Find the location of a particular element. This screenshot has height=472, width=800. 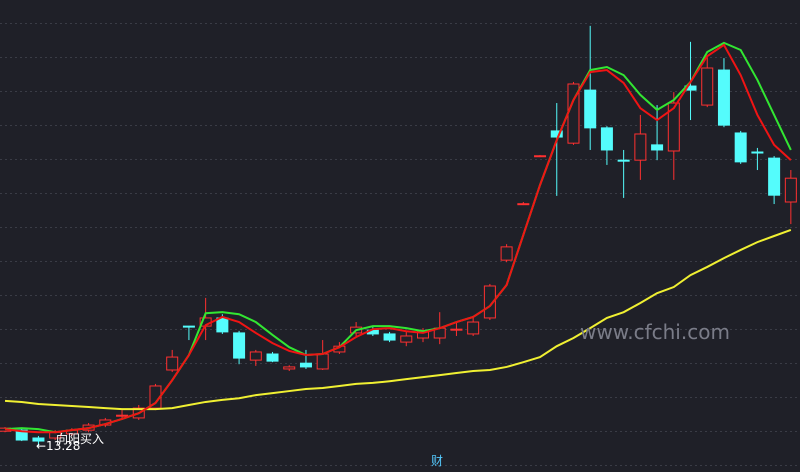

signal-text: 向阳买入 is located at coordinates (80, 438).